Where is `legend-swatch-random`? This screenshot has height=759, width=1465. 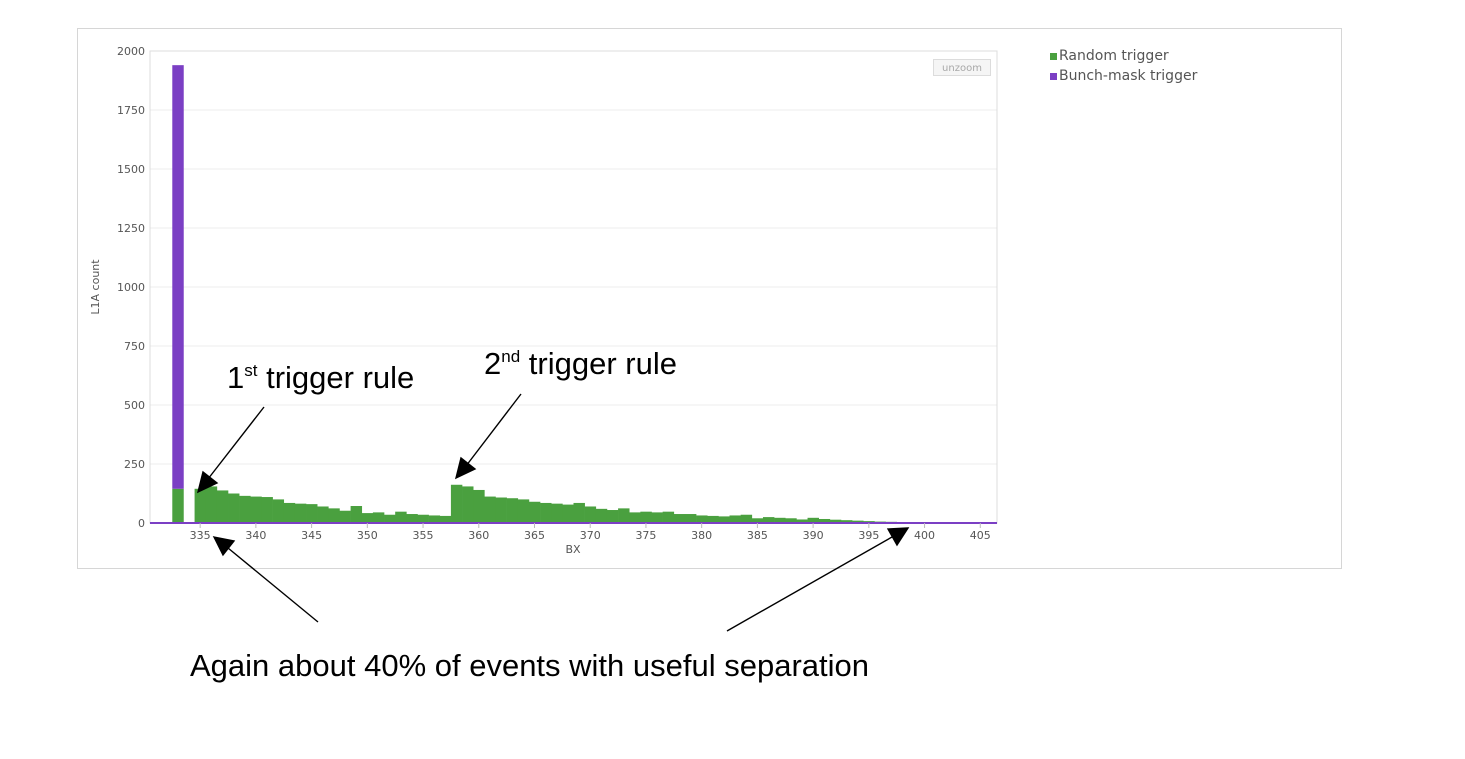 legend-swatch-random is located at coordinates (1053, 56).